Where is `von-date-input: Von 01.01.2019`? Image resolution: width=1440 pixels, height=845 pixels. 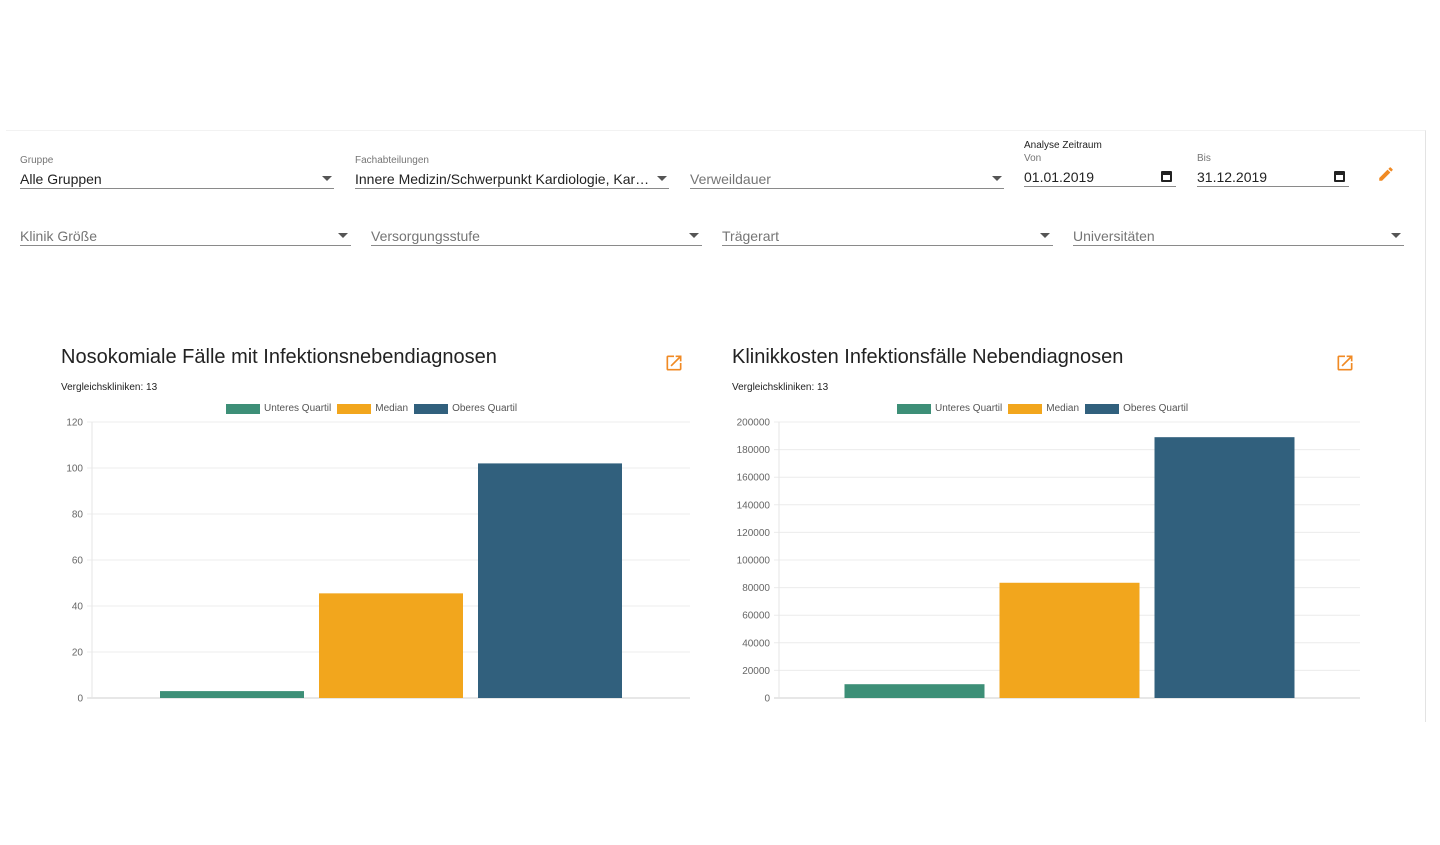
von-date-input: Von 01.01.2019 is located at coordinates (1100, 170).